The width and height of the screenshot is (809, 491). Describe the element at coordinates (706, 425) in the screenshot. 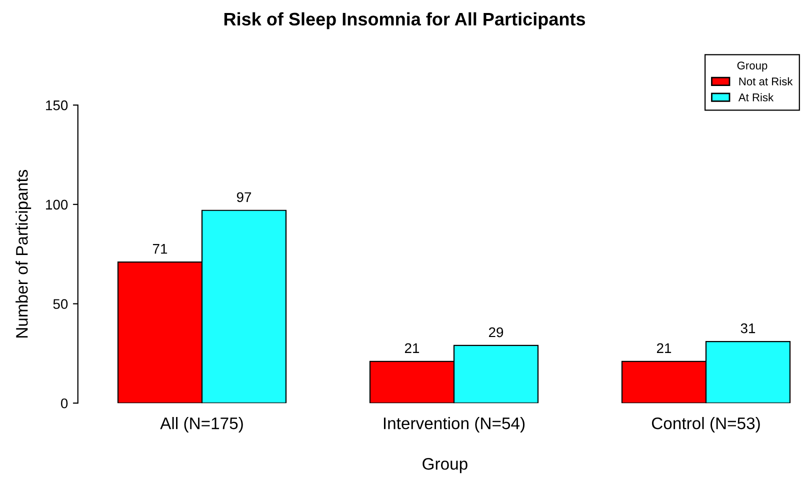

I see `x-tick-label: Control (N=53)` at that location.